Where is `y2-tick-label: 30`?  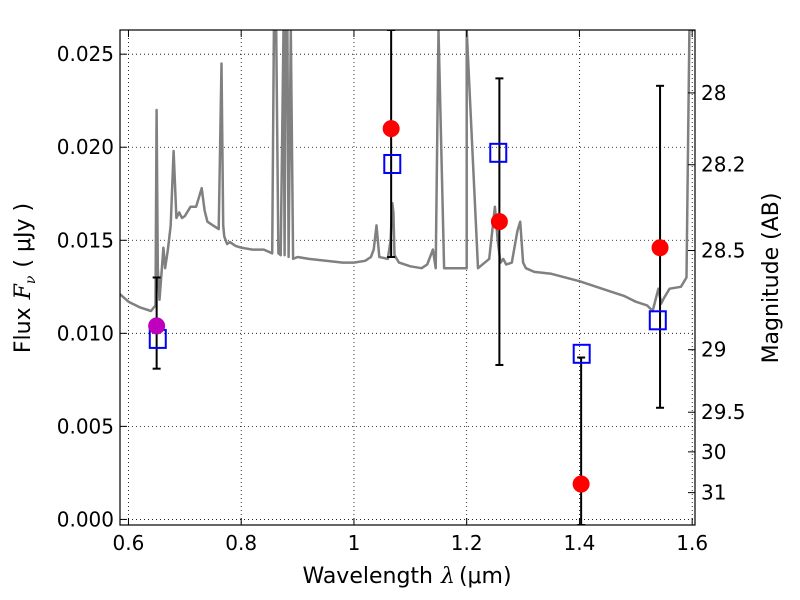 y2-tick-label: 30 is located at coordinates (713, 452).